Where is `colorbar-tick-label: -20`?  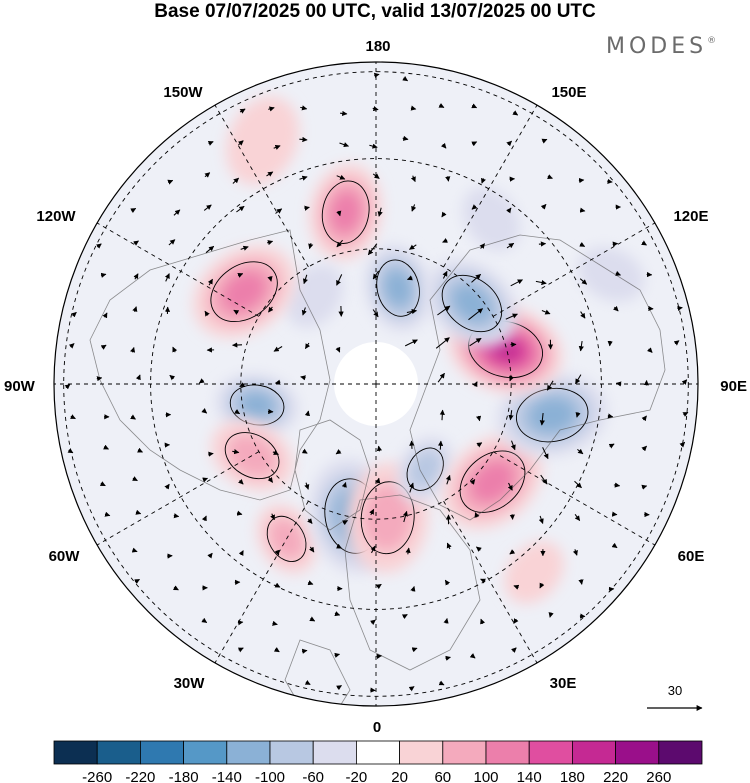
colorbar-tick-label: -20 is located at coordinates (357, 776).